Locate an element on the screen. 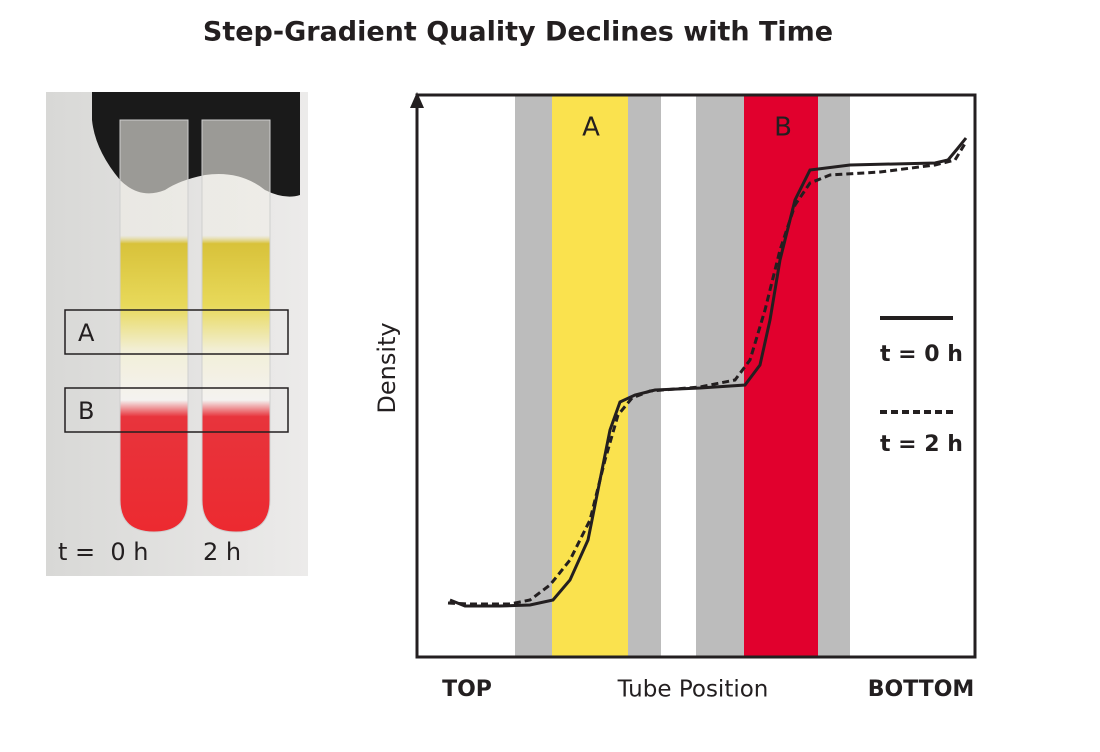  band-label: A is located at coordinates (591, 128).